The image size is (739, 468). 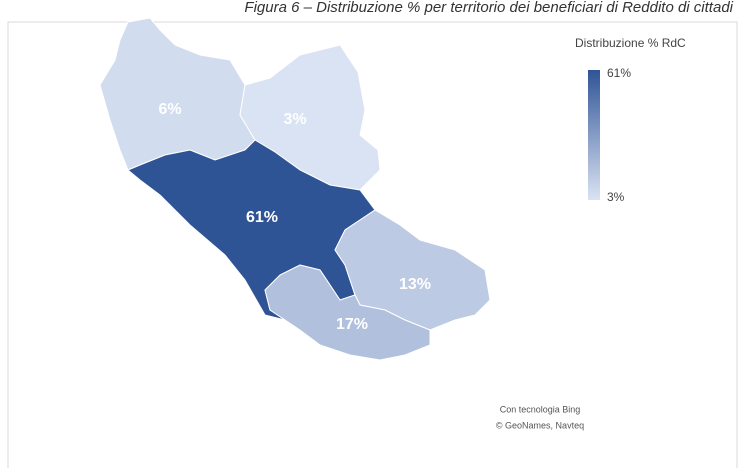 What do you see at coordinates (630, 43) in the screenshot?
I see `legend-title: Distribuzione % RdC` at bounding box center [630, 43].